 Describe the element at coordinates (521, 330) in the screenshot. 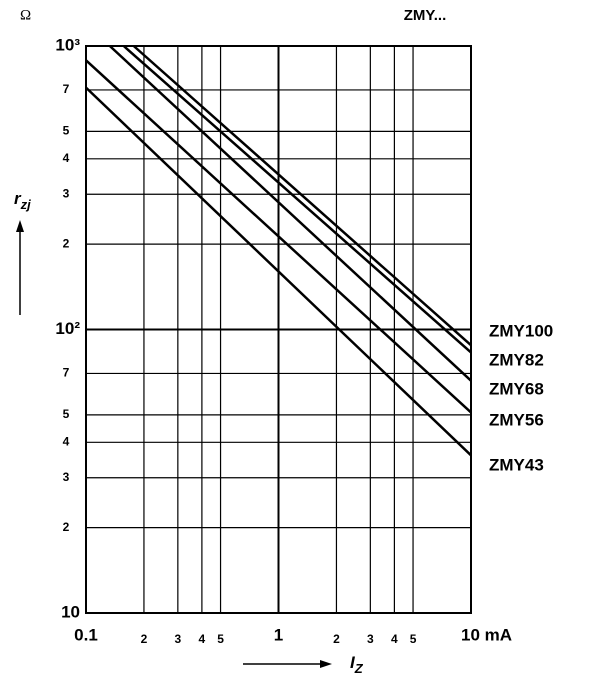

I see `series-label: ZMY100` at that location.